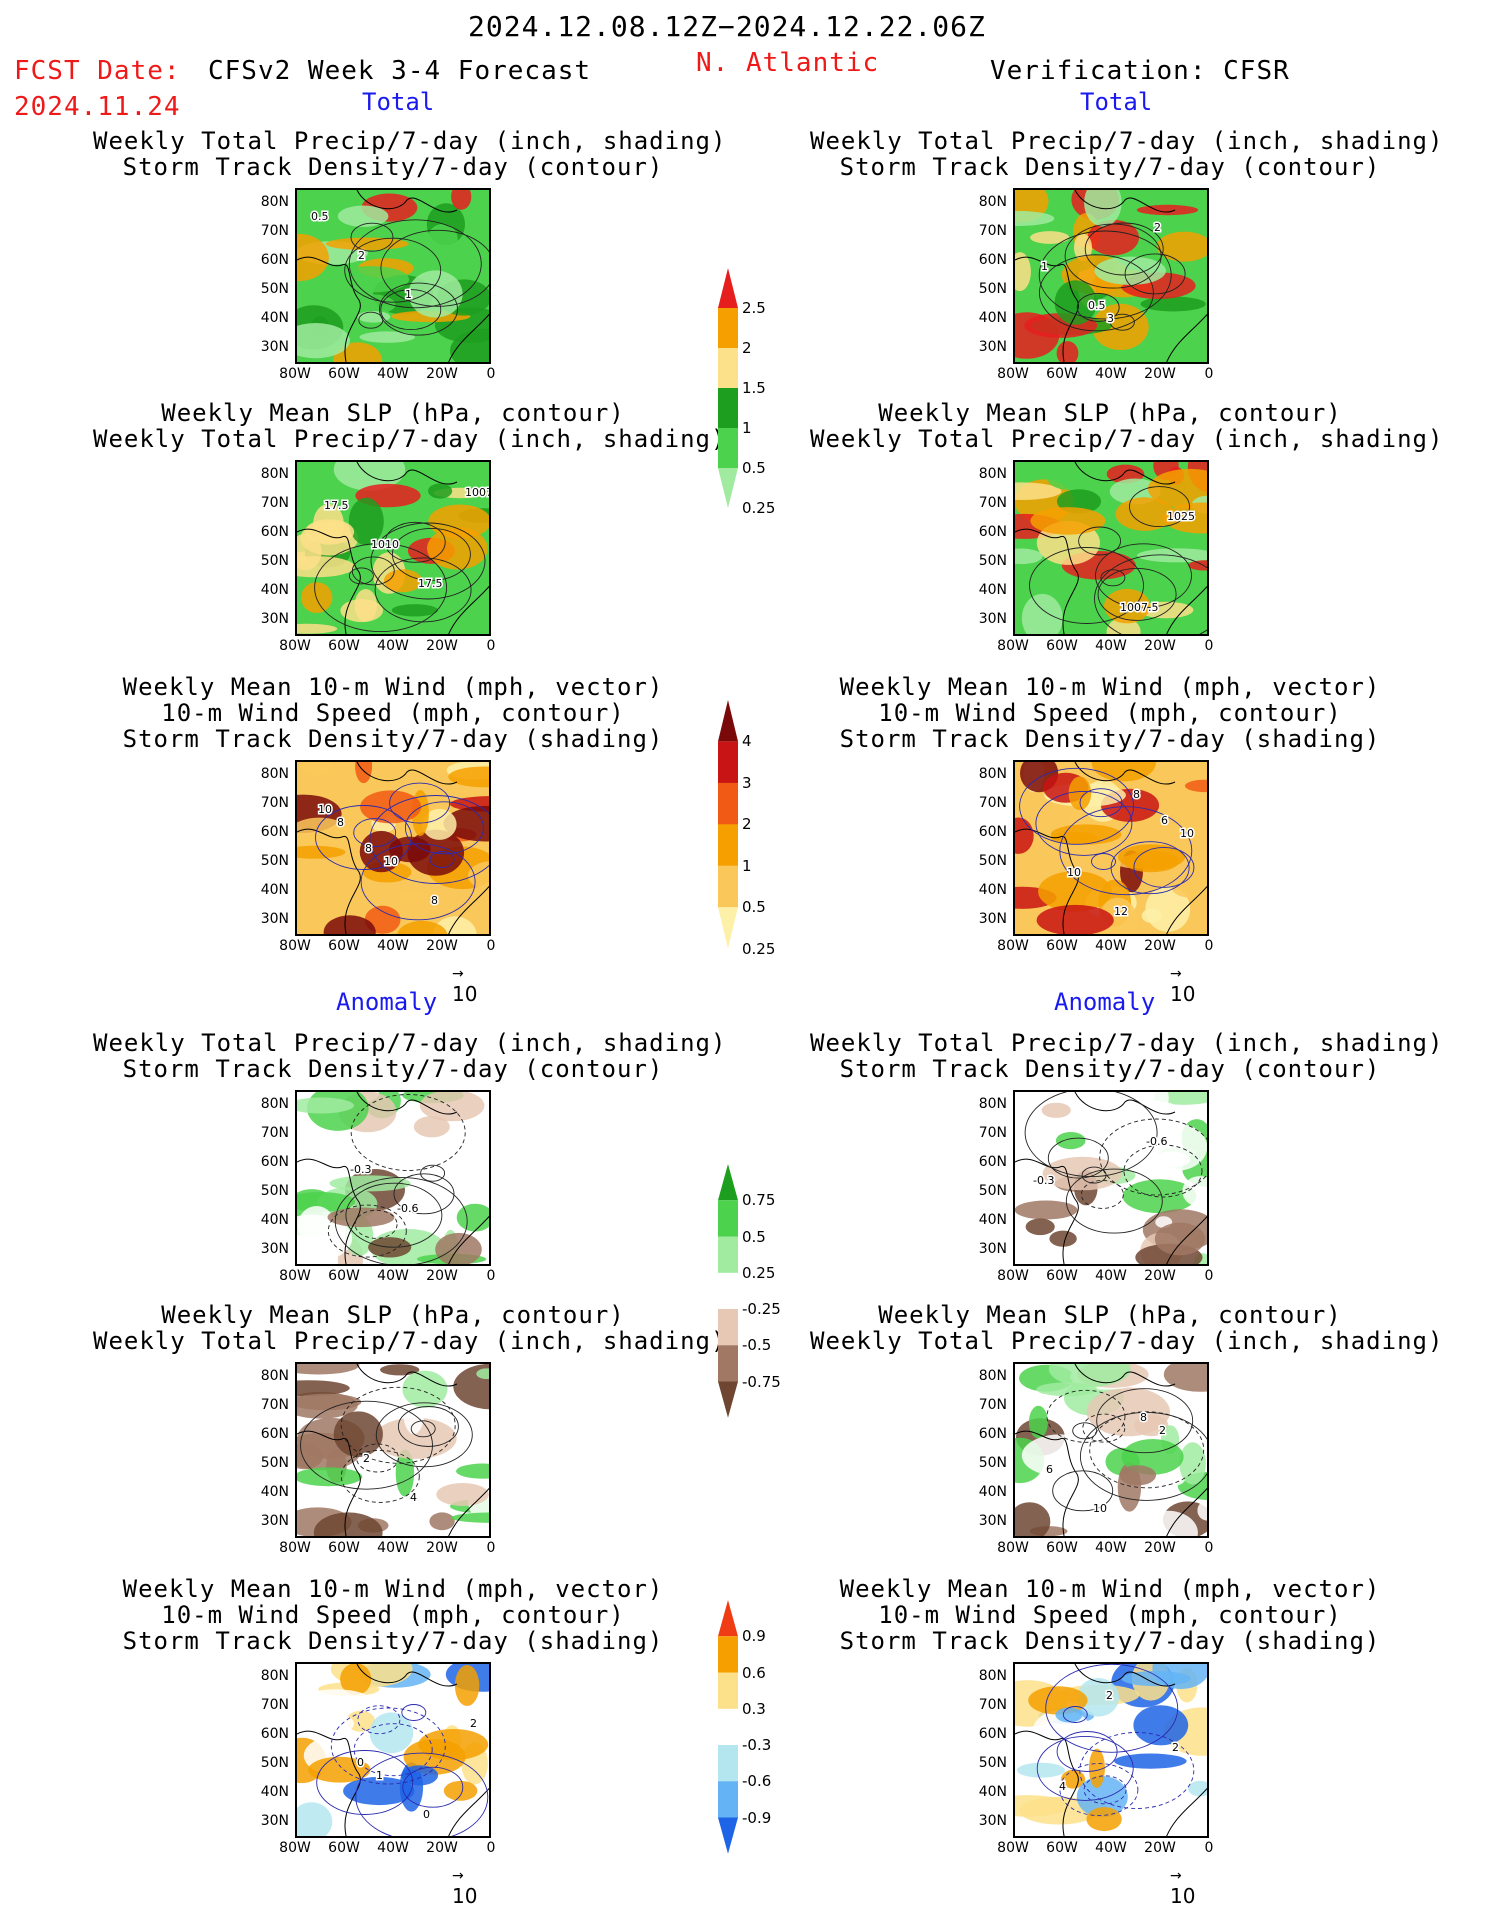 This screenshot has width=1487, height=1925. I want to click on contour-label: 10, so click(1187, 833).